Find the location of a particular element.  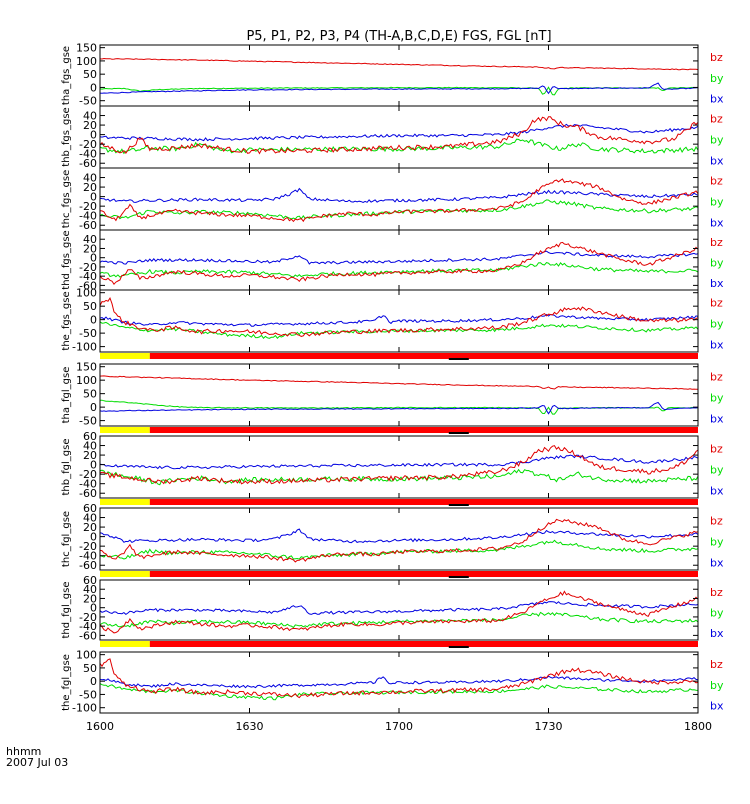

x-tick-label: 1700 is located at coordinates (399, 726).